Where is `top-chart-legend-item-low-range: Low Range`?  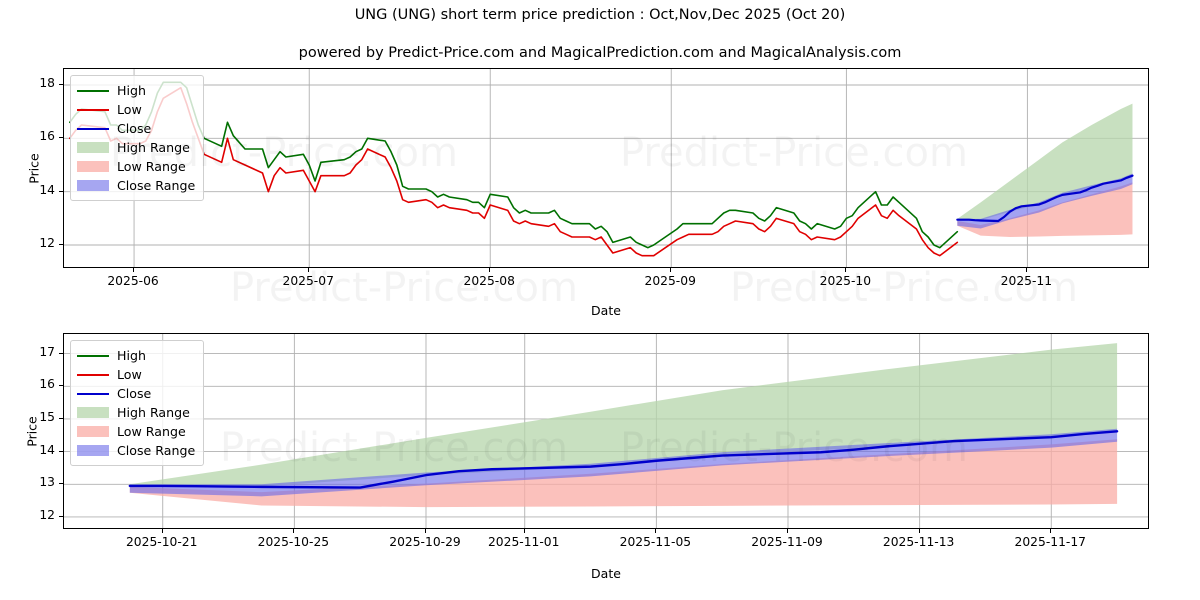
top-chart-legend-item-low-range: Low Range is located at coordinates (136, 166).